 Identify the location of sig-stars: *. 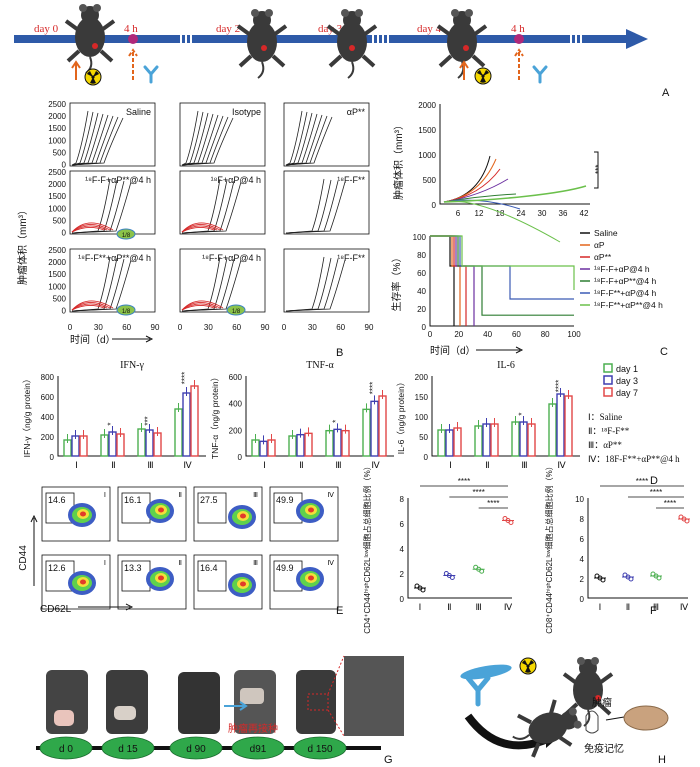
(522, 413).